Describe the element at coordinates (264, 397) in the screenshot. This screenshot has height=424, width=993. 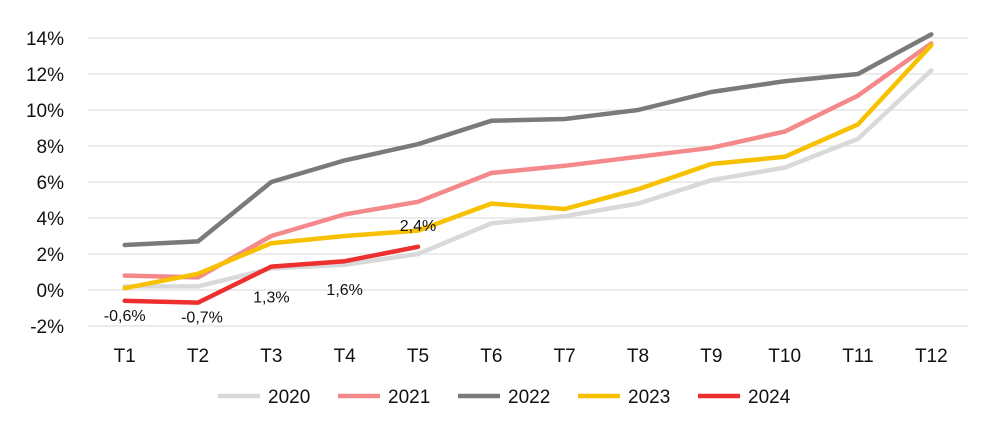
I see `legend-item-2020: 2020` at that location.